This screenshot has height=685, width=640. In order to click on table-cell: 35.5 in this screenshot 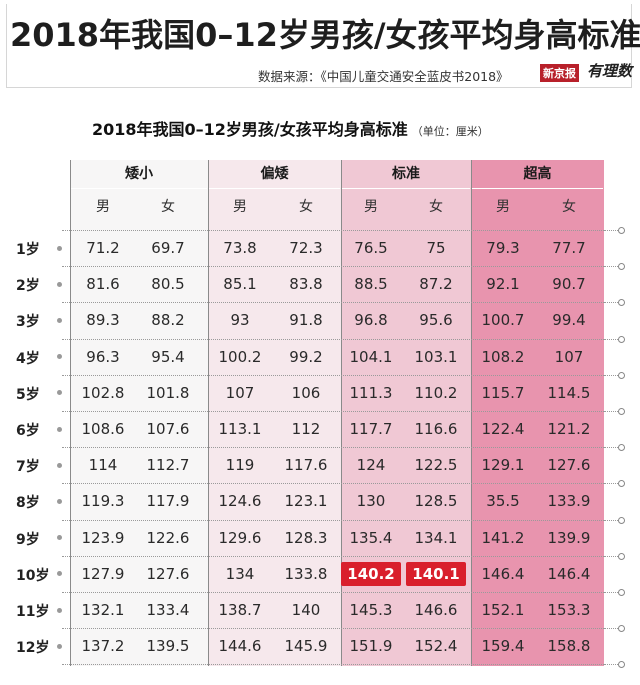, I will do `click(503, 501)`.